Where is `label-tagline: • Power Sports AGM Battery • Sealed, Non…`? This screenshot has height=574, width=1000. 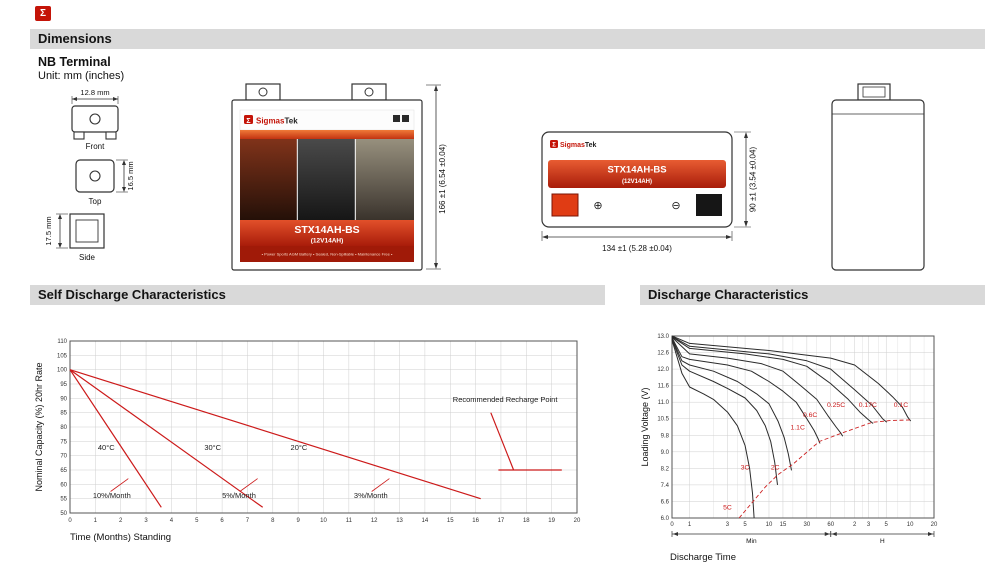
label-tagline: • Power Sports AGM Battery • Sealed, Non… is located at coordinates (327, 254).